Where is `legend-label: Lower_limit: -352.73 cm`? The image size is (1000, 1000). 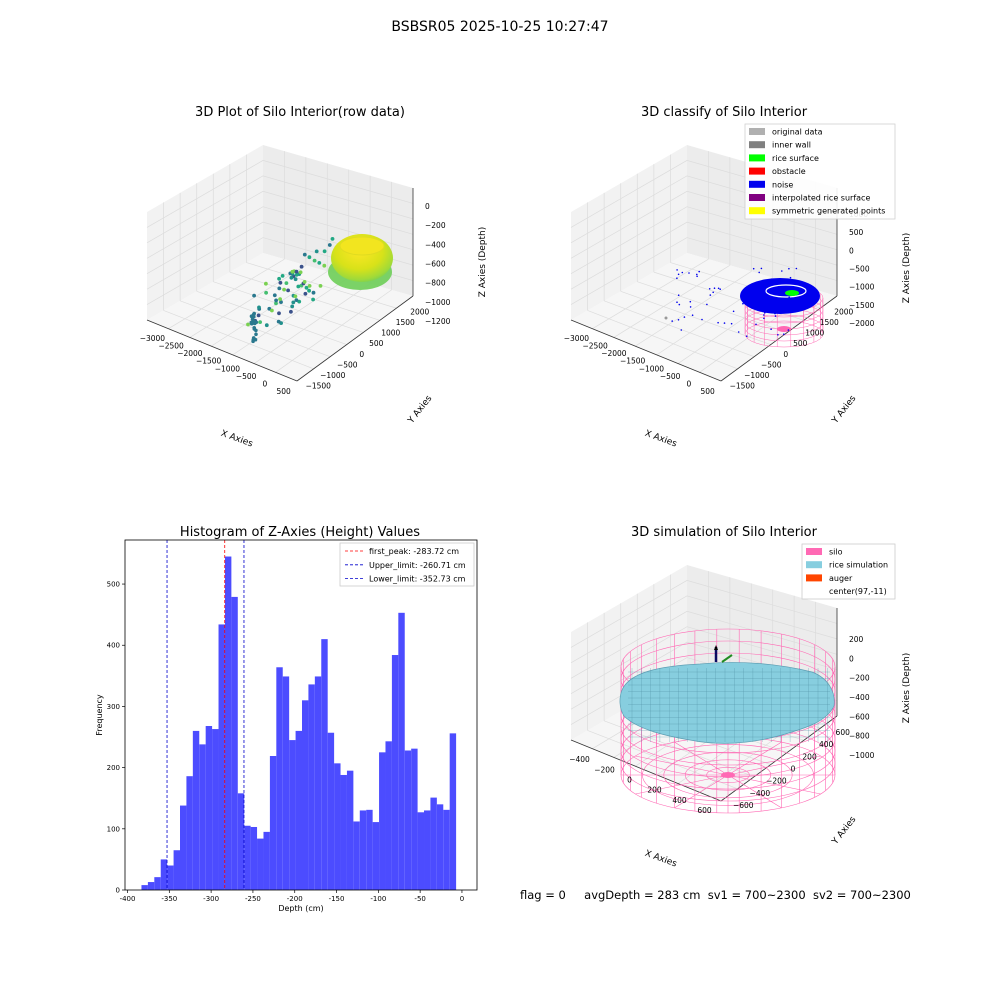 legend-label: Lower_limit: -352.73 cm is located at coordinates (417, 579).